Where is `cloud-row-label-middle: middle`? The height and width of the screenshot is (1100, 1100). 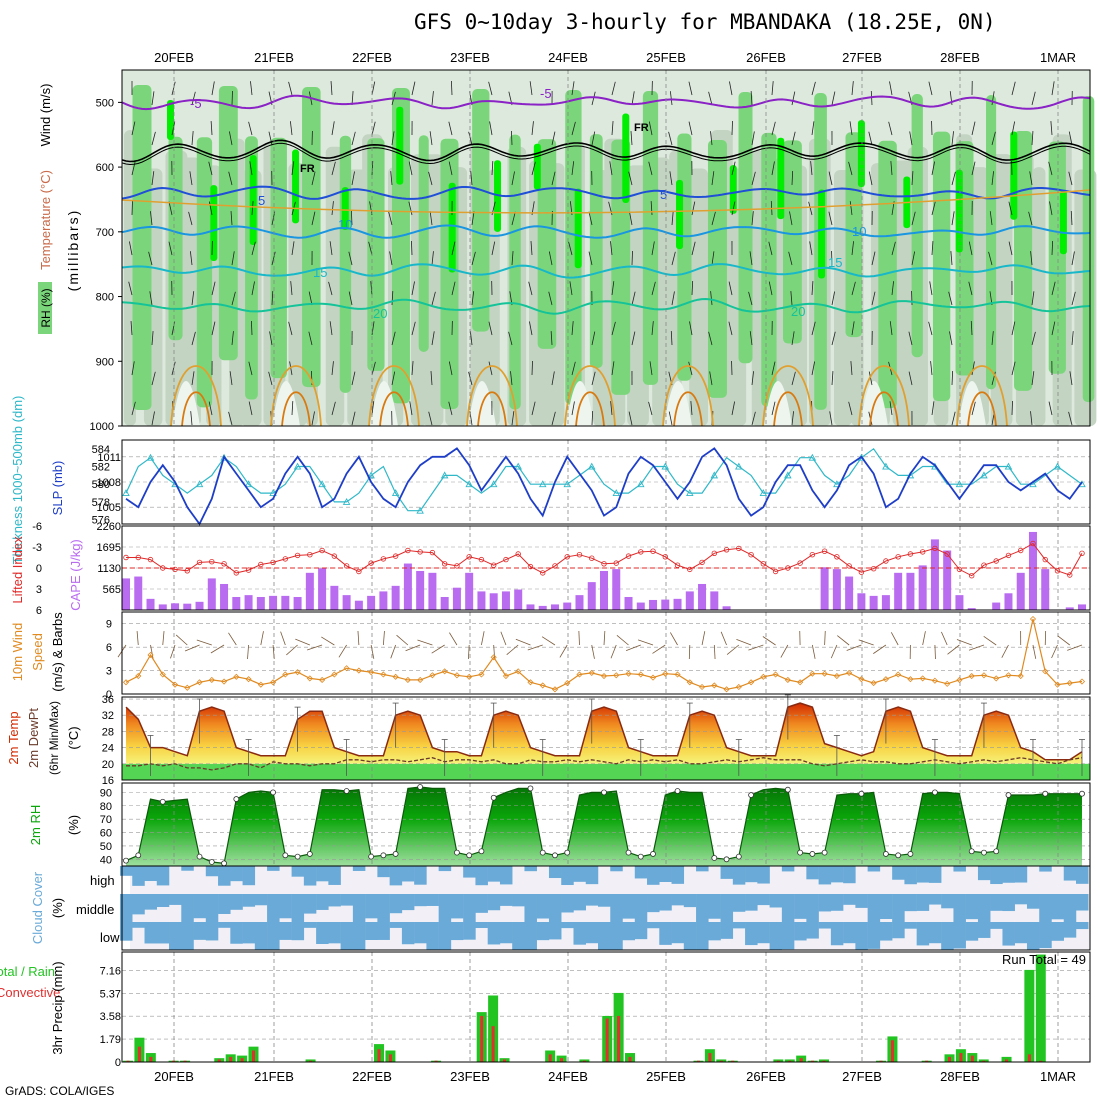
cloud-row-label-middle: middle is located at coordinates (95, 909).